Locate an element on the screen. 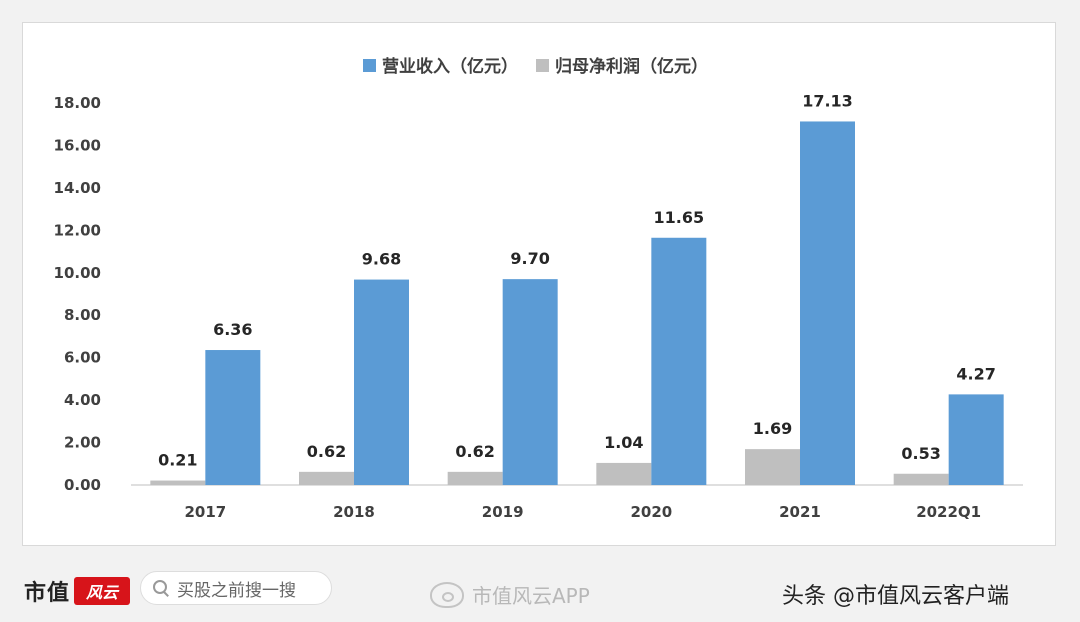  logo-mark: 风云 is located at coordinates (102, 591).